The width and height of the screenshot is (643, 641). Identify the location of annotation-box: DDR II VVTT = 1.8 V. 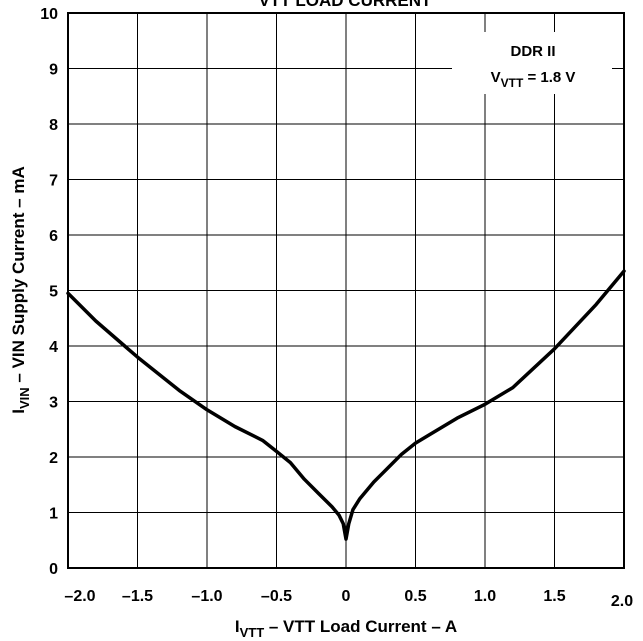
(532, 63).